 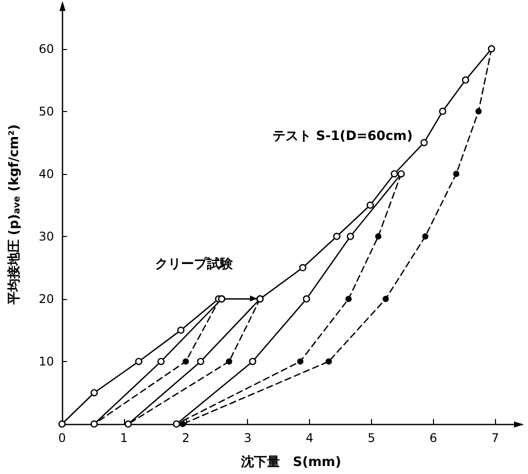 I want to click on x-tick-label: 0, so click(x=62, y=438).